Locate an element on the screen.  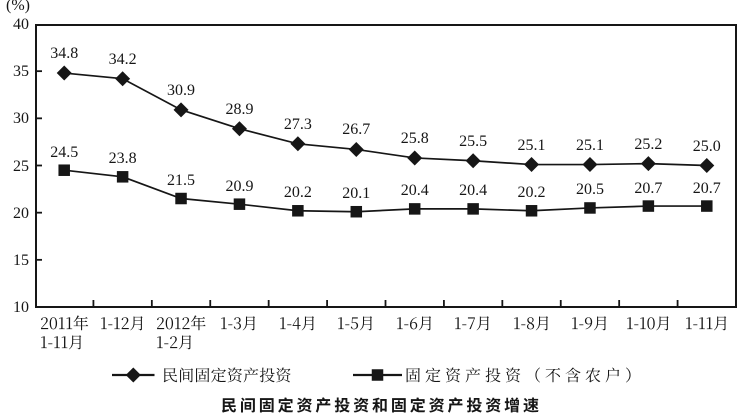
data-label: 27.3 is located at coordinates (297, 124).